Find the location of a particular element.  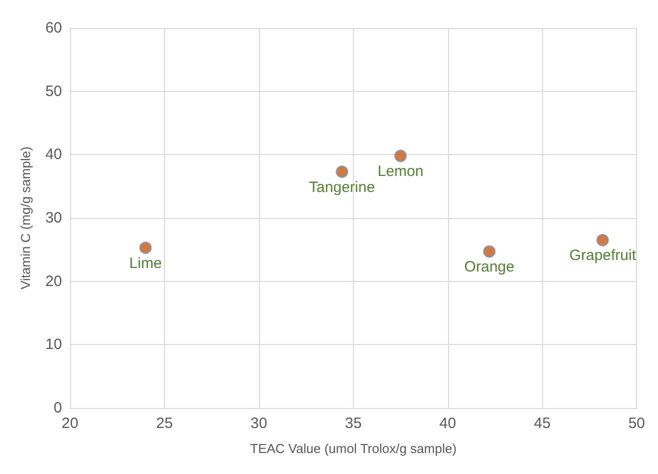

y-tick-label: 10 is located at coordinates (53, 345).